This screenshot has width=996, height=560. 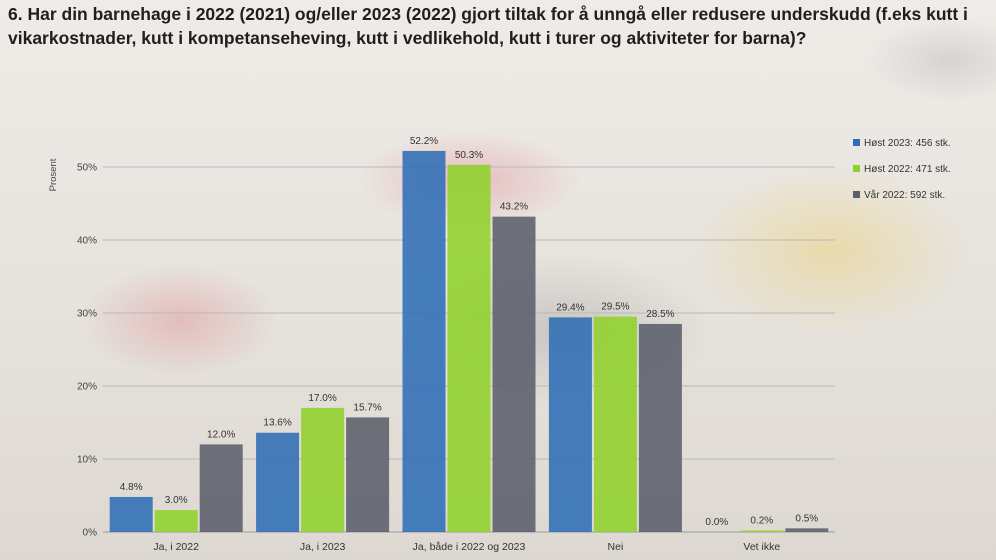 I want to click on data-label: 43.2%, so click(x=514, y=207).